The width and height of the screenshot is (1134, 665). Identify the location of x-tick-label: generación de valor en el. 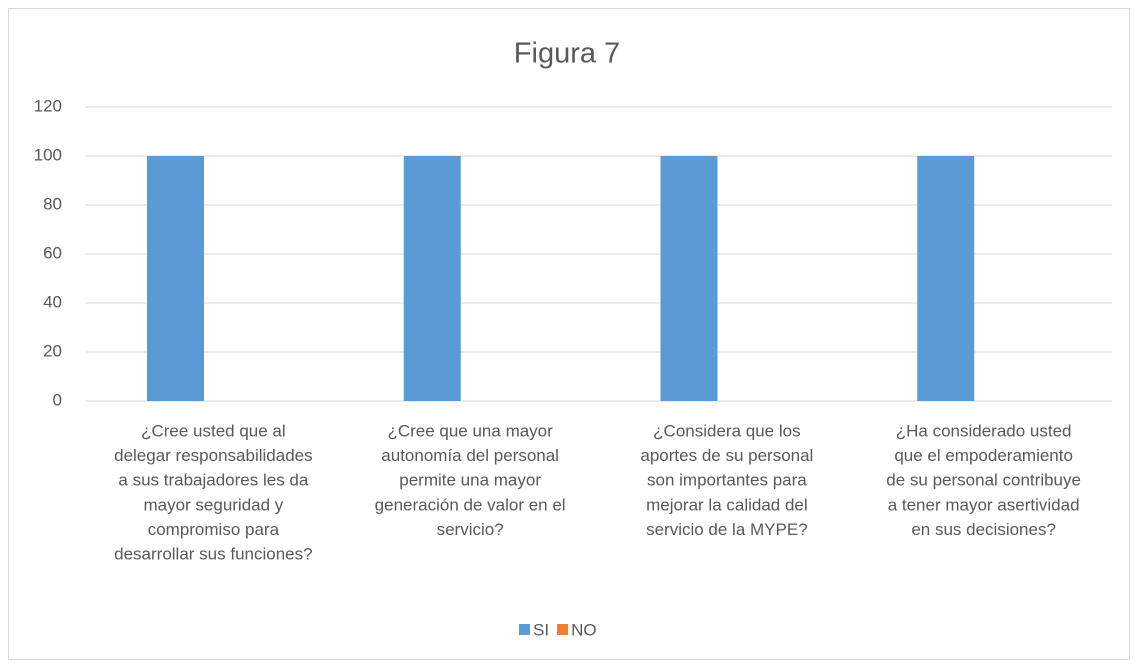
(470, 504).